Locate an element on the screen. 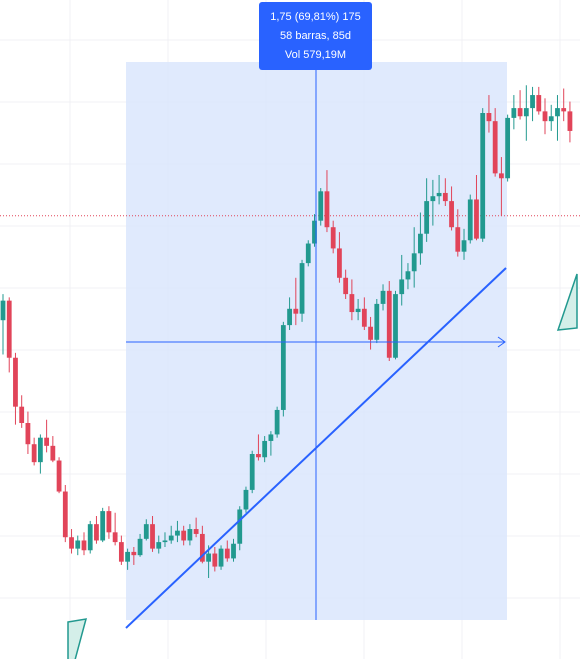  tooltip-bars-duration: 58 barras, 85d is located at coordinates (315, 35).